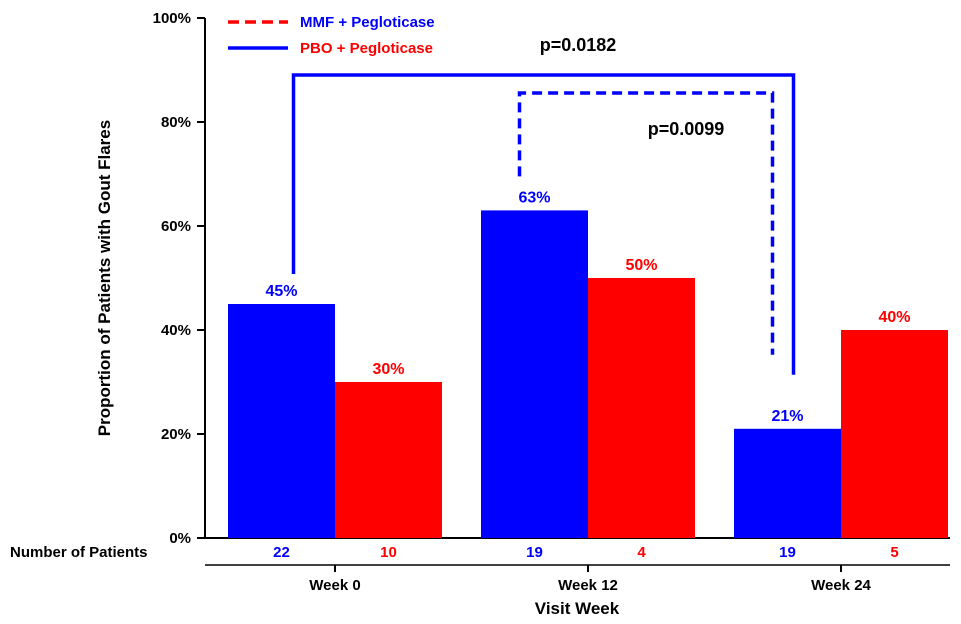 The width and height of the screenshot is (961, 624). Describe the element at coordinates (176, 434) in the screenshot. I see `y-tick-label: 20%` at that location.